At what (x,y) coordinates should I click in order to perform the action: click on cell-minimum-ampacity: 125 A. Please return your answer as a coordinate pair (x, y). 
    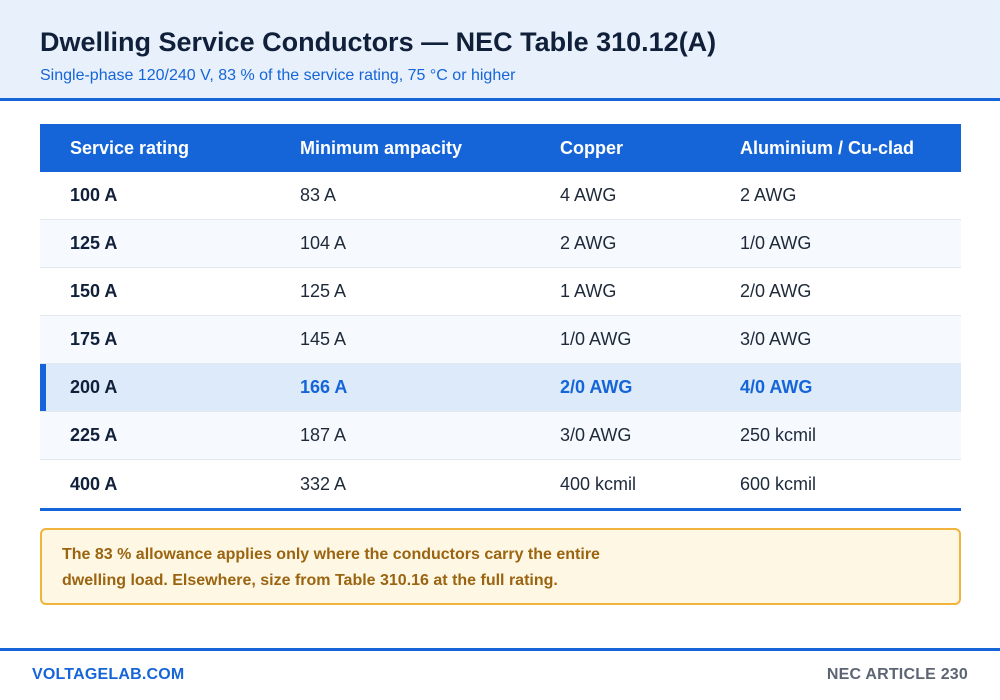
    Looking at the image, I should click on (323, 291).